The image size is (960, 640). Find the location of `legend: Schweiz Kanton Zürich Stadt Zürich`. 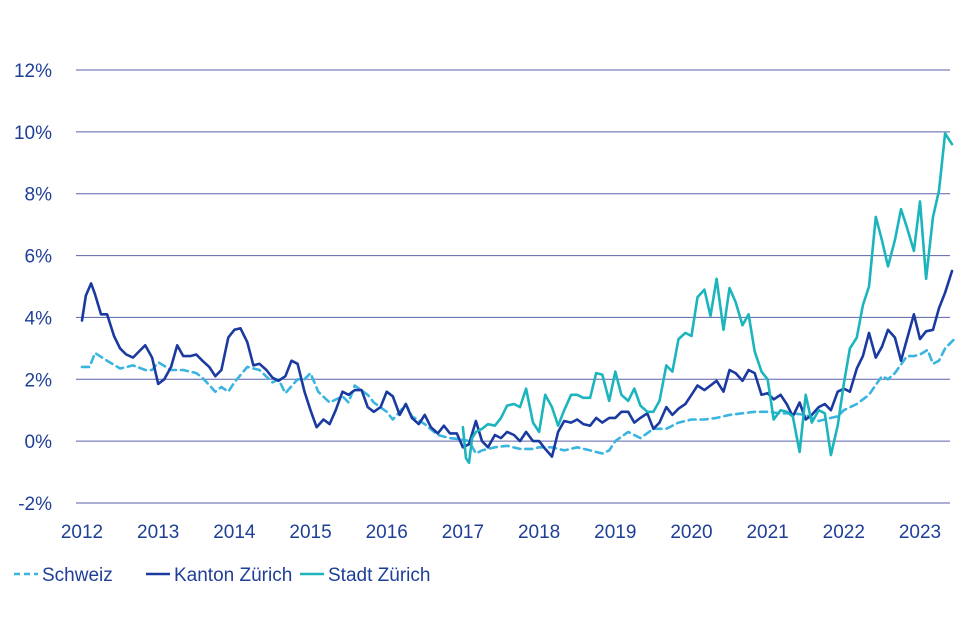

legend: Schweiz Kanton Zürich Stadt Zürich is located at coordinates (222, 575).